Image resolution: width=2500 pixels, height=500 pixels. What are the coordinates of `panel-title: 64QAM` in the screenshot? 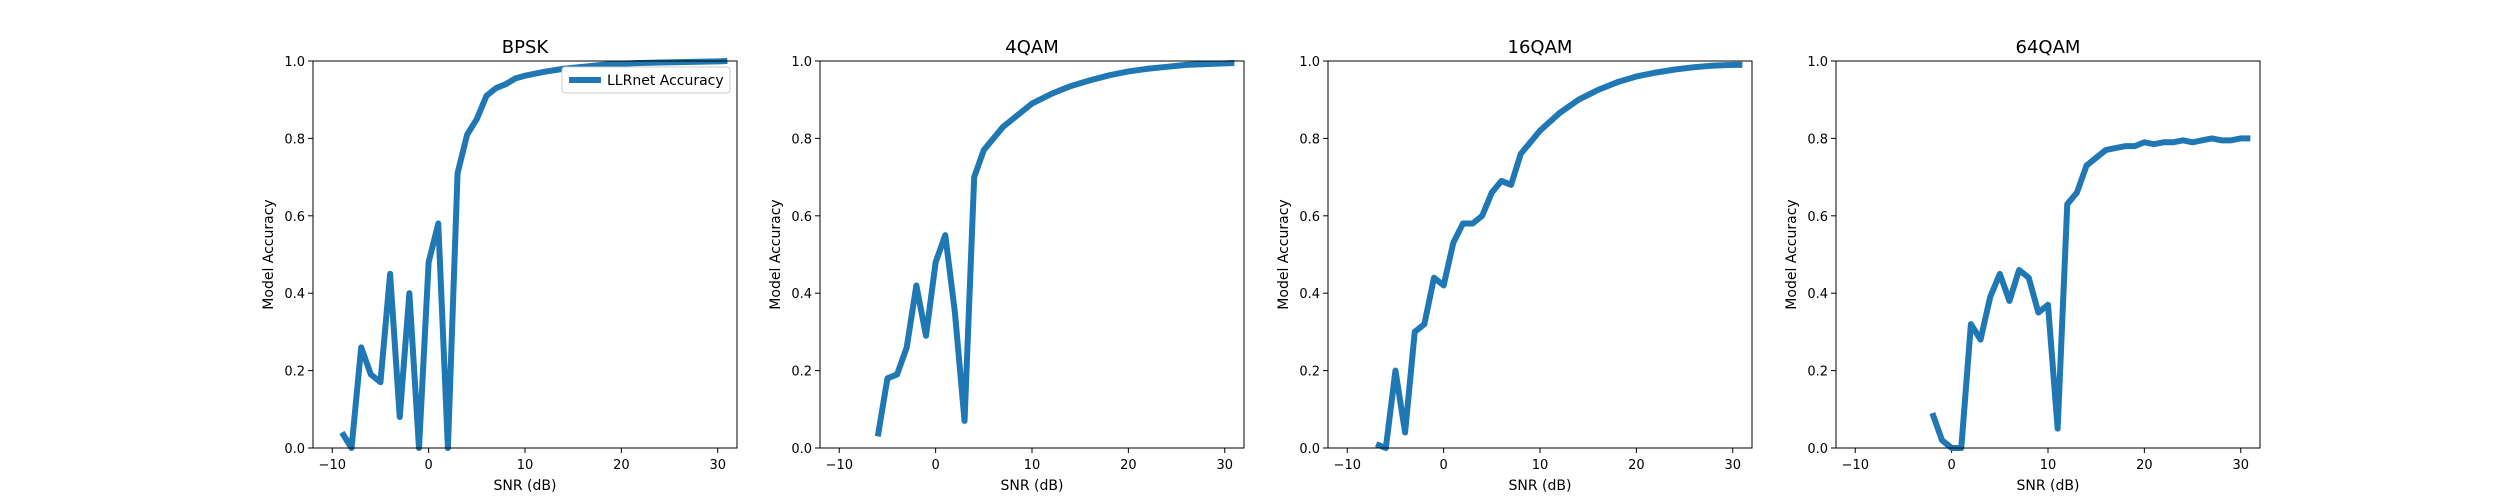 It's located at (2048, 47).